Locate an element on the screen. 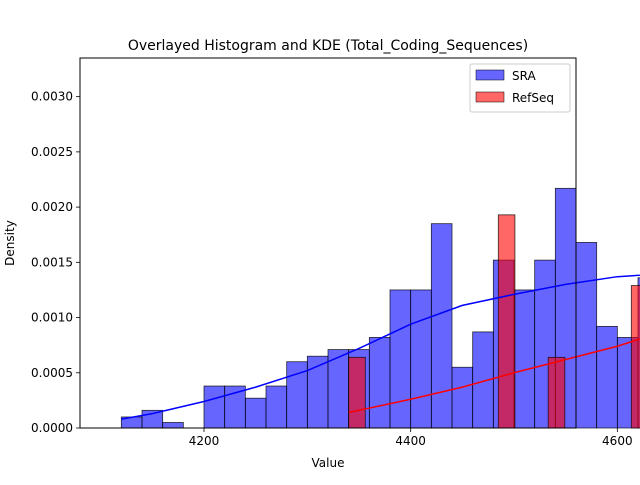 This screenshot has width=640, height=485. y-tick-label: 0.0010 is located at coordinates (52, 318).